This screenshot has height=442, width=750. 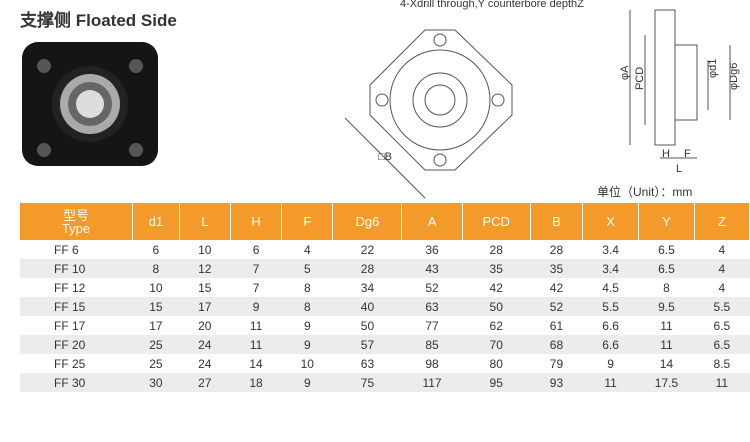 What do you see at coordinates (556, 325) in the screenshot?
I see `cell: 61` at bounding box center [556, 325].